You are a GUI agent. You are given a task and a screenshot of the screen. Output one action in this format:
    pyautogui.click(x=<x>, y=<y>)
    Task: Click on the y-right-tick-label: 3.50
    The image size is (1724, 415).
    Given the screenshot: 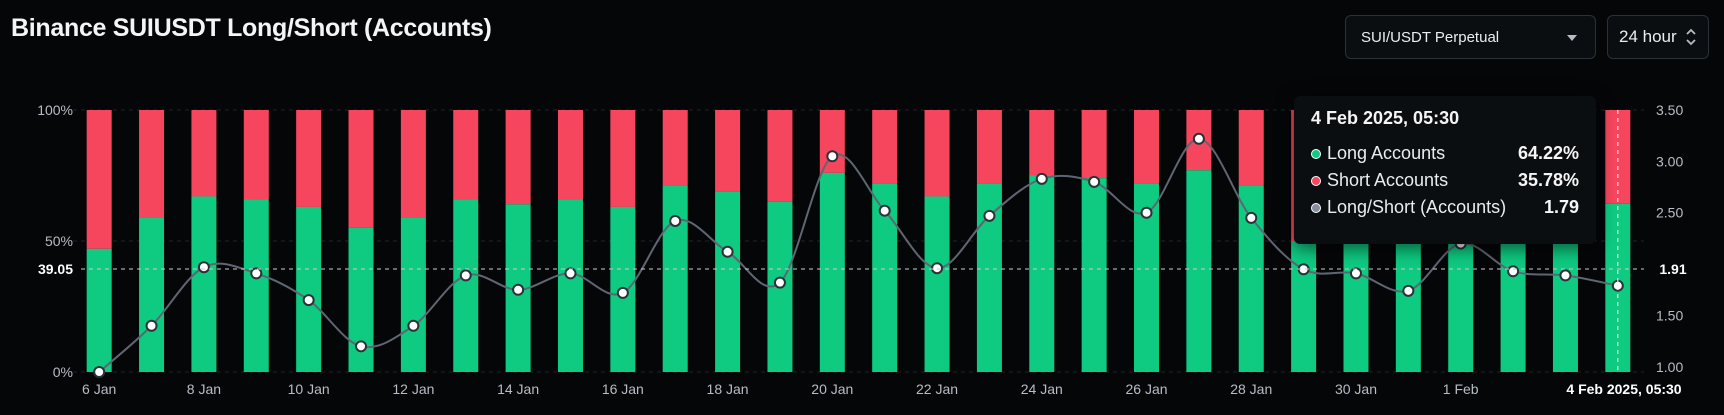 What is the action you would take?
    pyautogui.click(x=1669, y=110)
    